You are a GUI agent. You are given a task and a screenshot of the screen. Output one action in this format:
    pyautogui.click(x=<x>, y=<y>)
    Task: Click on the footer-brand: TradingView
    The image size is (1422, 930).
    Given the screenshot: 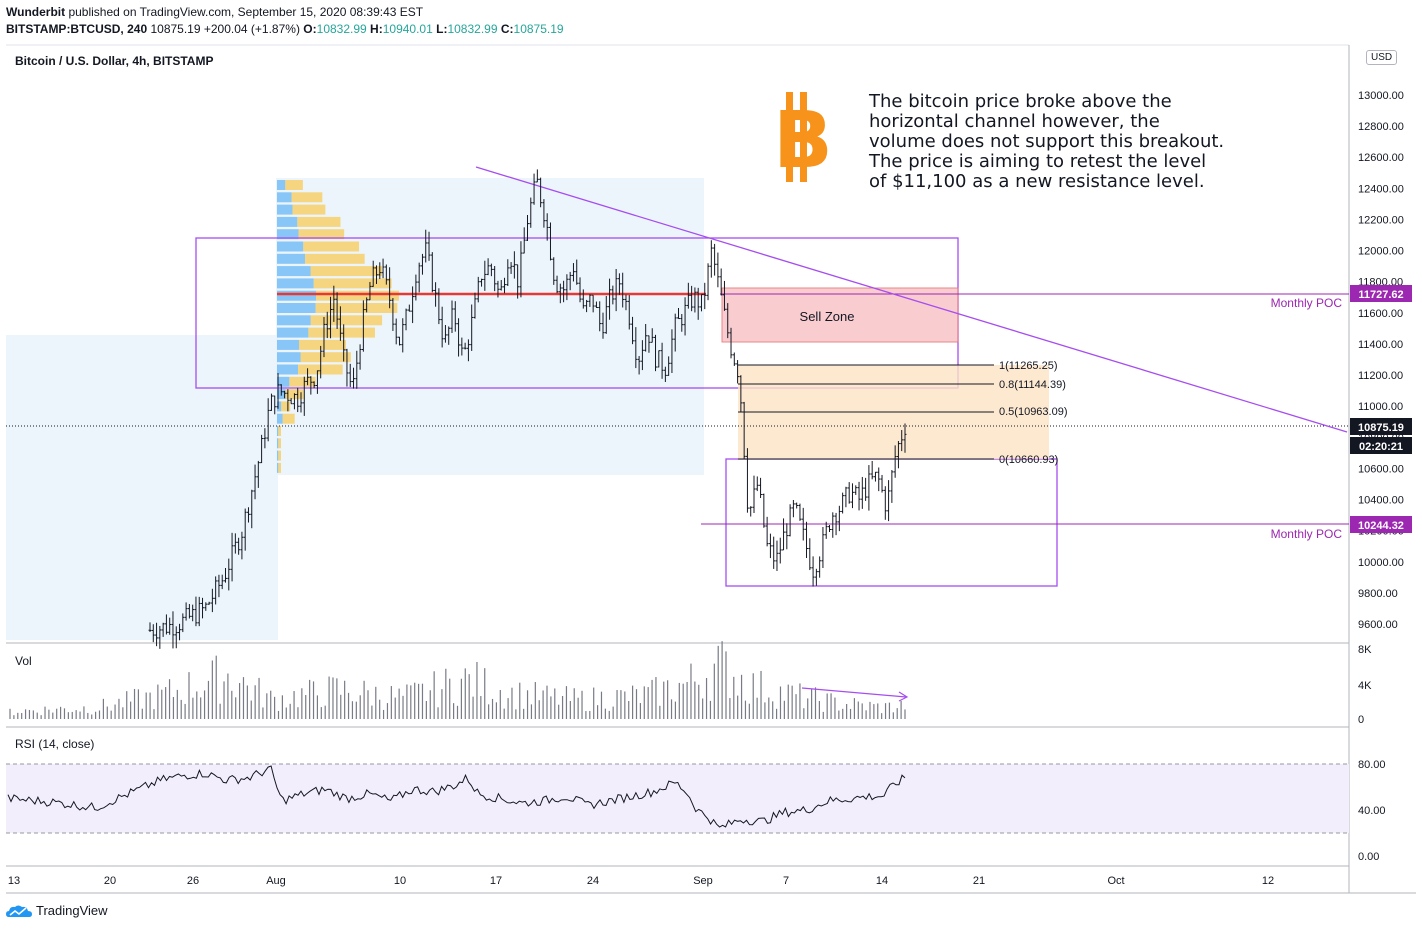 What is the action you would take?
    pyautogui.click(x=57, y=910)
    